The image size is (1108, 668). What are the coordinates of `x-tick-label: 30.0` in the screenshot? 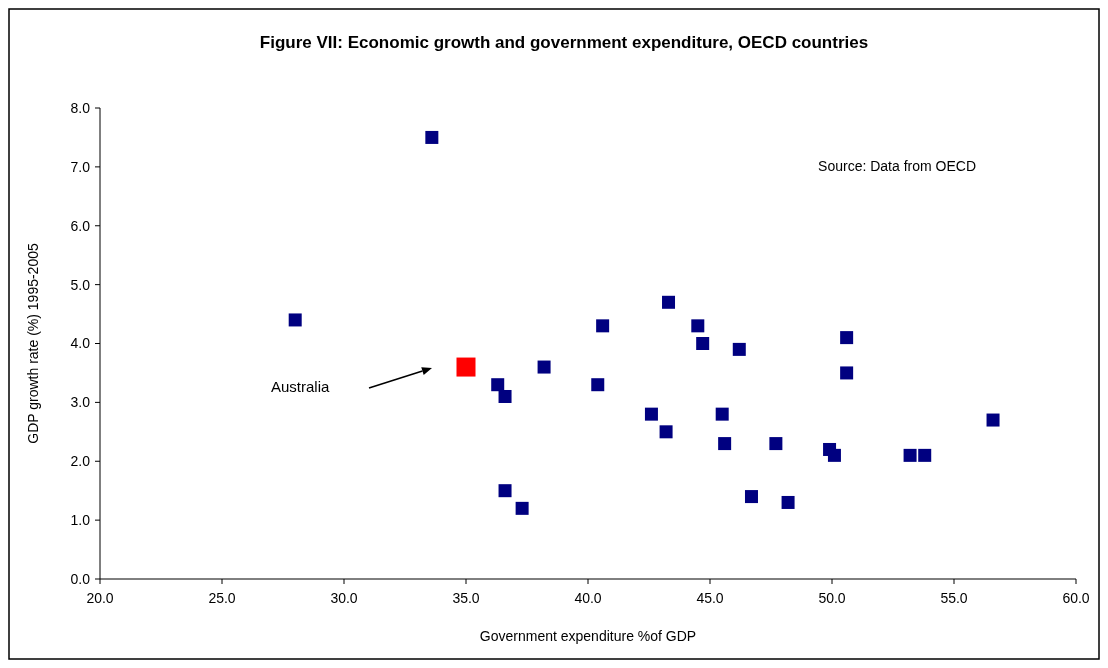 It's located at (344, 598).